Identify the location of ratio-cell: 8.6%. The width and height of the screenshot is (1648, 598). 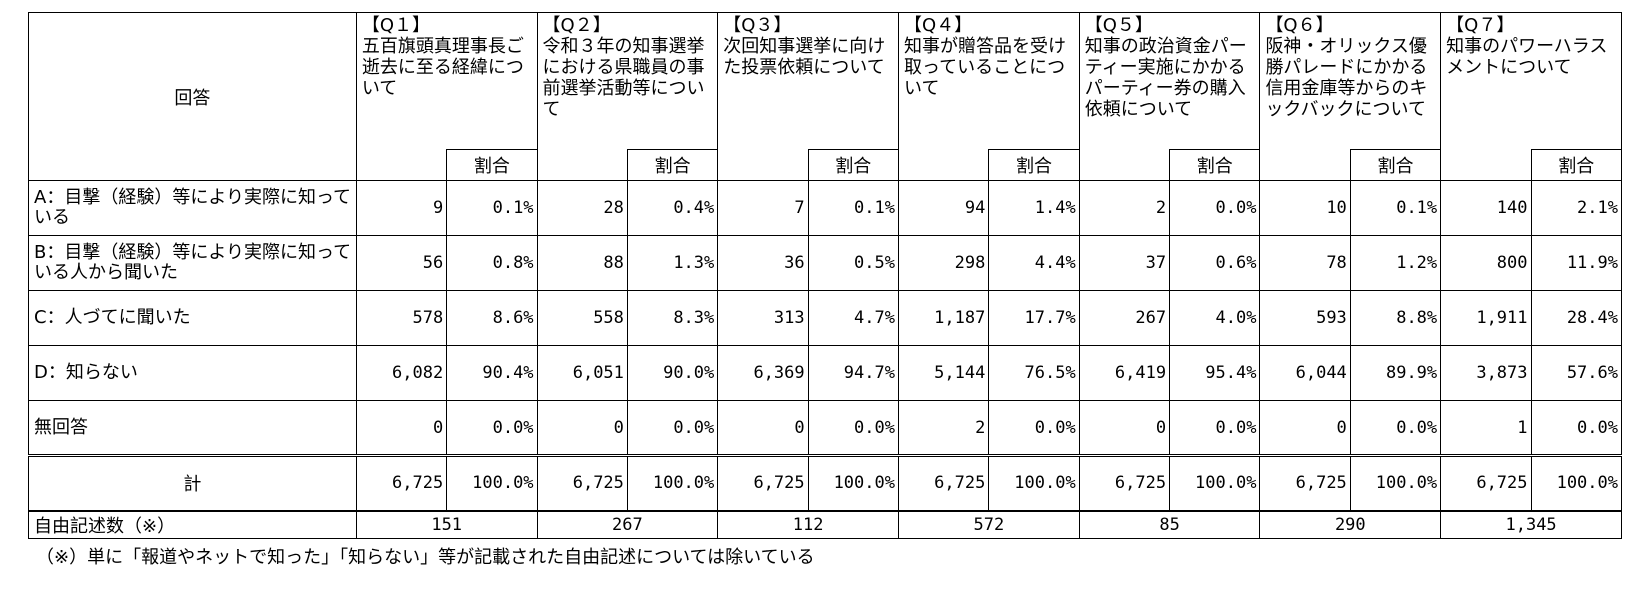
(492, 318).